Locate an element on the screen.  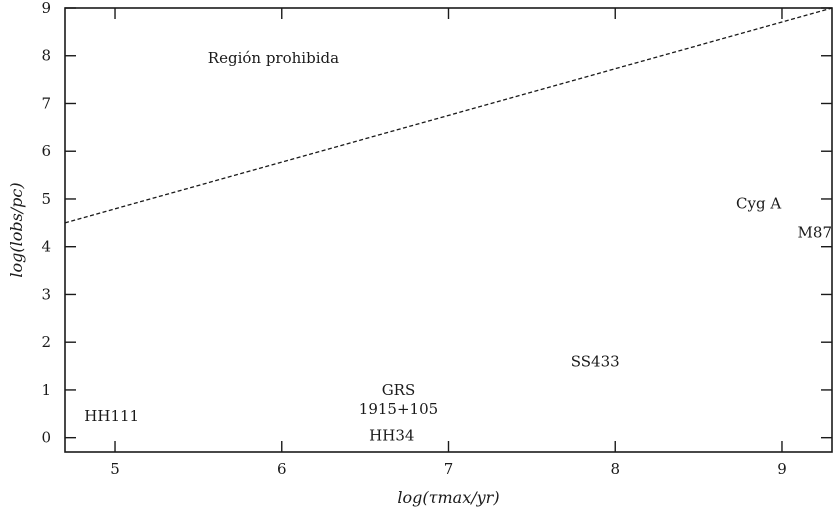
y-tick-label: 8 is located at coordinates (46, 56).